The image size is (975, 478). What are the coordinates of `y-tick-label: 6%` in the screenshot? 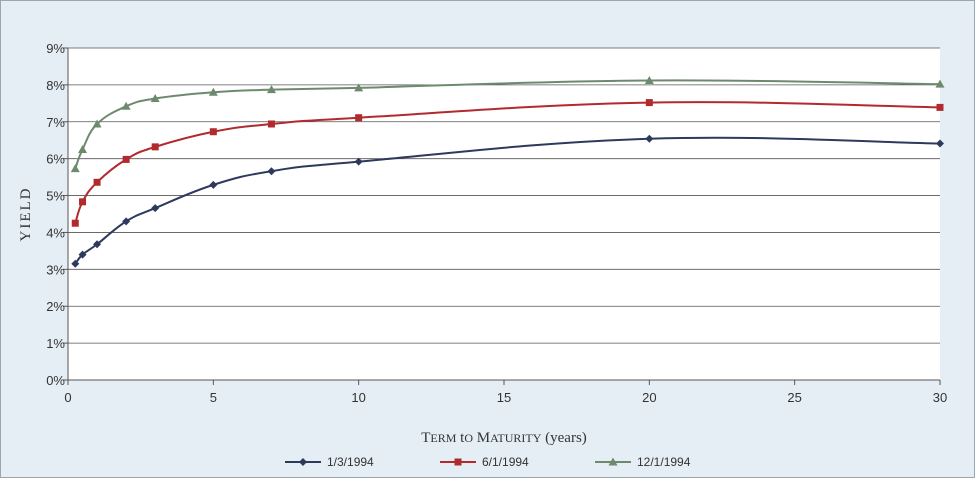 It's located at (55, 159).